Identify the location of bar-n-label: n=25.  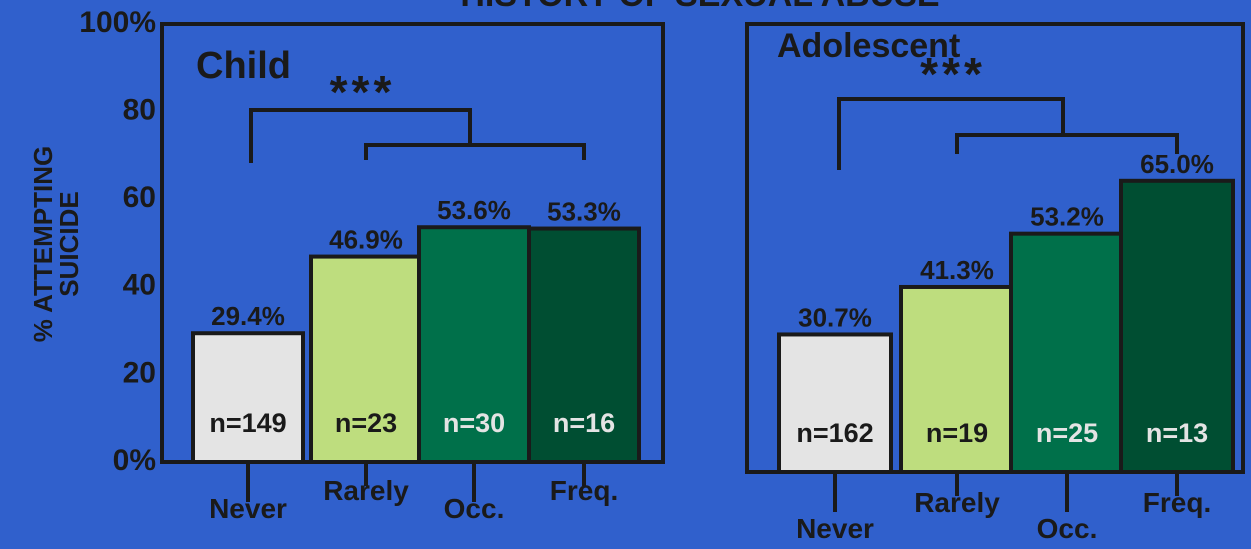
(1067, 433).